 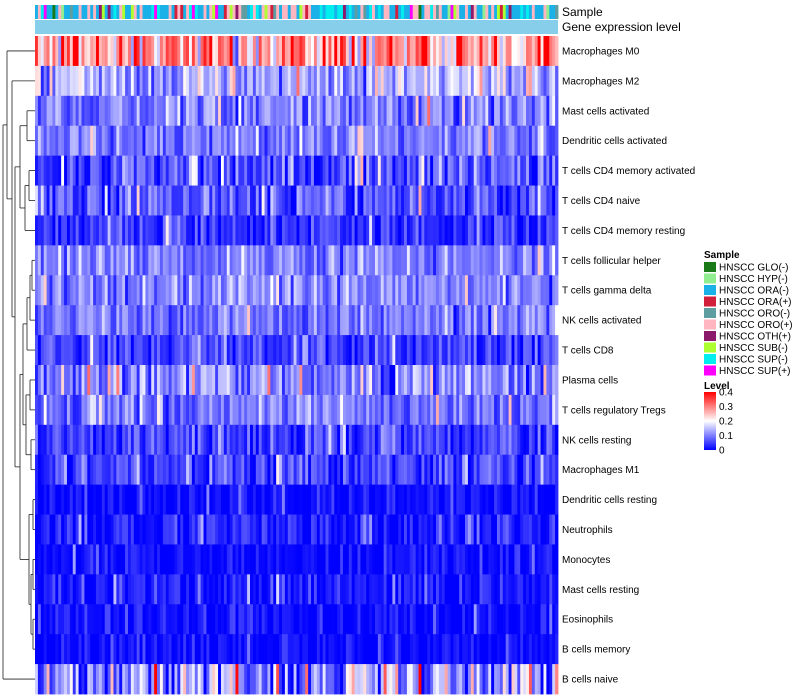 What do you see at coordinates (297, 320) in the screenshot?
I see `heatmap-row` at bounding box center [297, 320].